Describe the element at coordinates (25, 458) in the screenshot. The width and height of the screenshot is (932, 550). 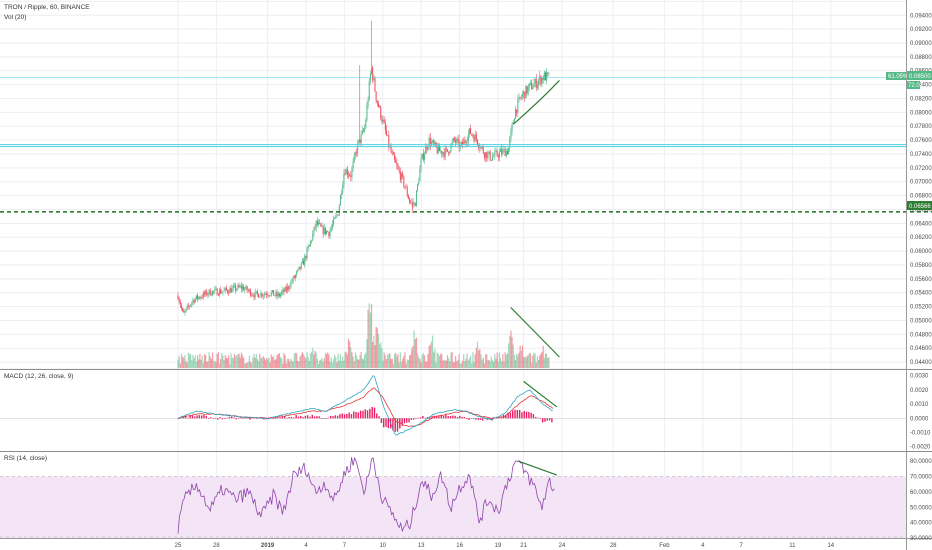
I see `rsi-indicator-label: RSI (14, close)` at that location.